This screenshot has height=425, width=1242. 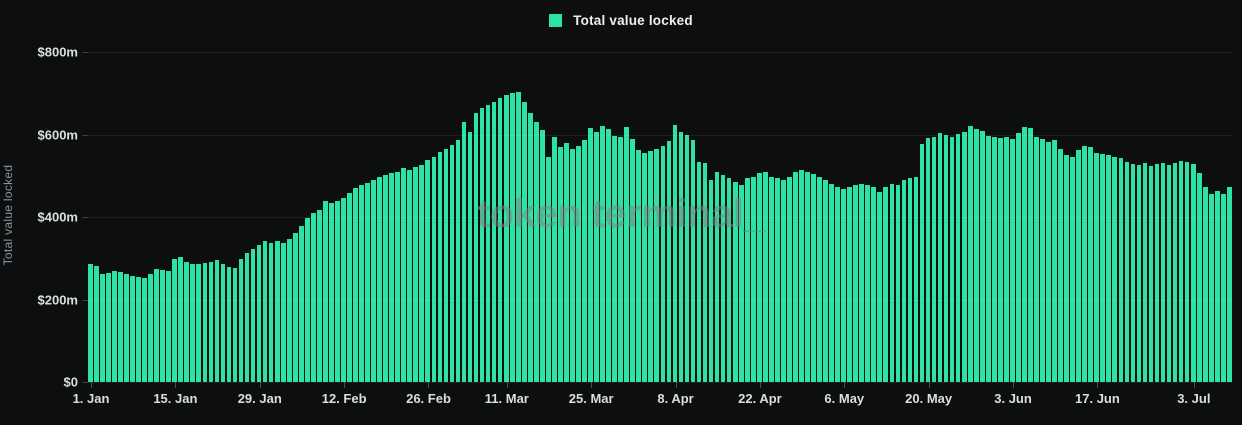 I want to click on legend: Total value locked, so click(x=621, y=20).